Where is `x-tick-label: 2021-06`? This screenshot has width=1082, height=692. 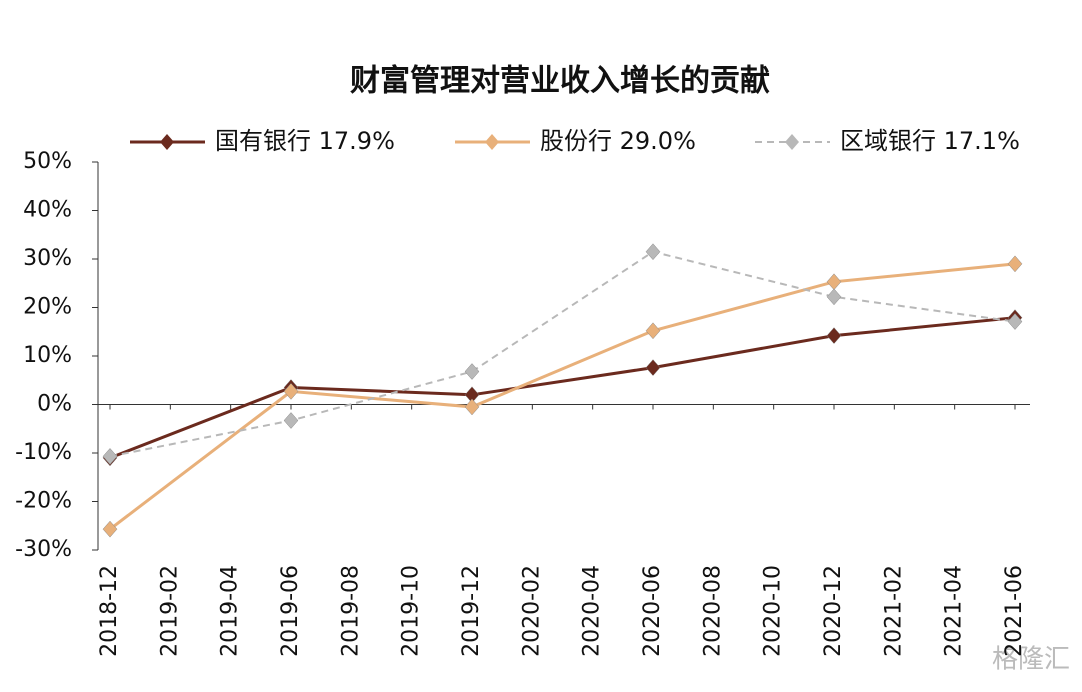 x-tick-label: 2021-06 is located at coordinates (1014, 611).